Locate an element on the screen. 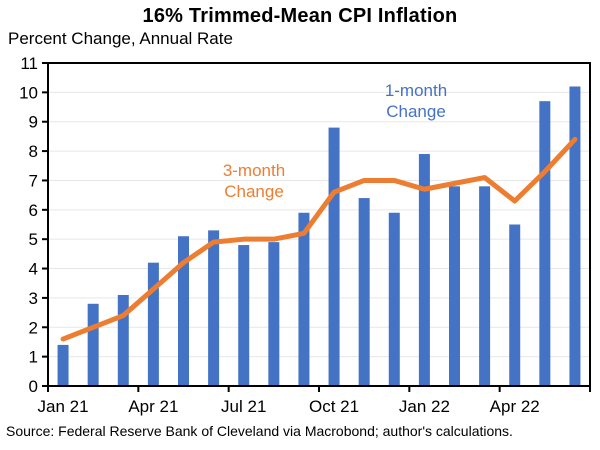 This screenshot has width=600, height=450. x-axis-label: Jan 22 is located at coordinates (424, 406).